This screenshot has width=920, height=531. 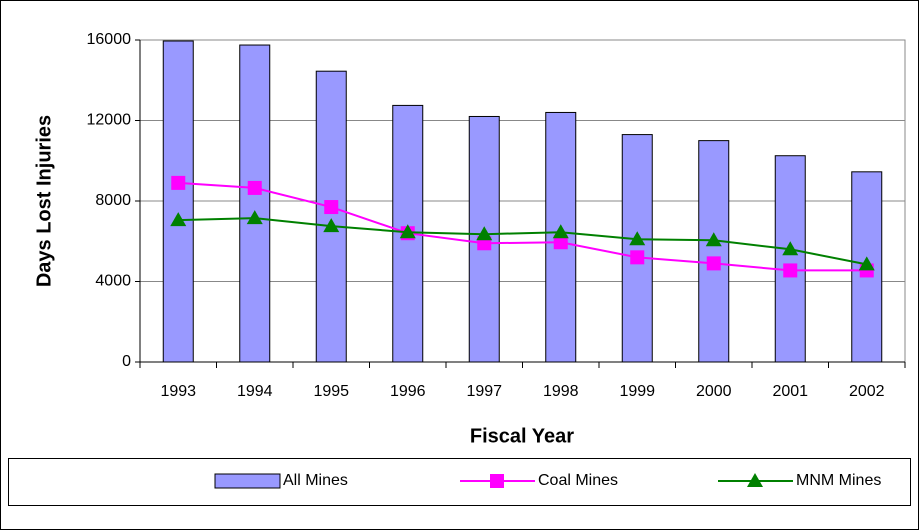 What do you see at coordinates (178, 391) in the screenshot?
I see `x-tick-label: 1993` at bounding box center [178, 391].